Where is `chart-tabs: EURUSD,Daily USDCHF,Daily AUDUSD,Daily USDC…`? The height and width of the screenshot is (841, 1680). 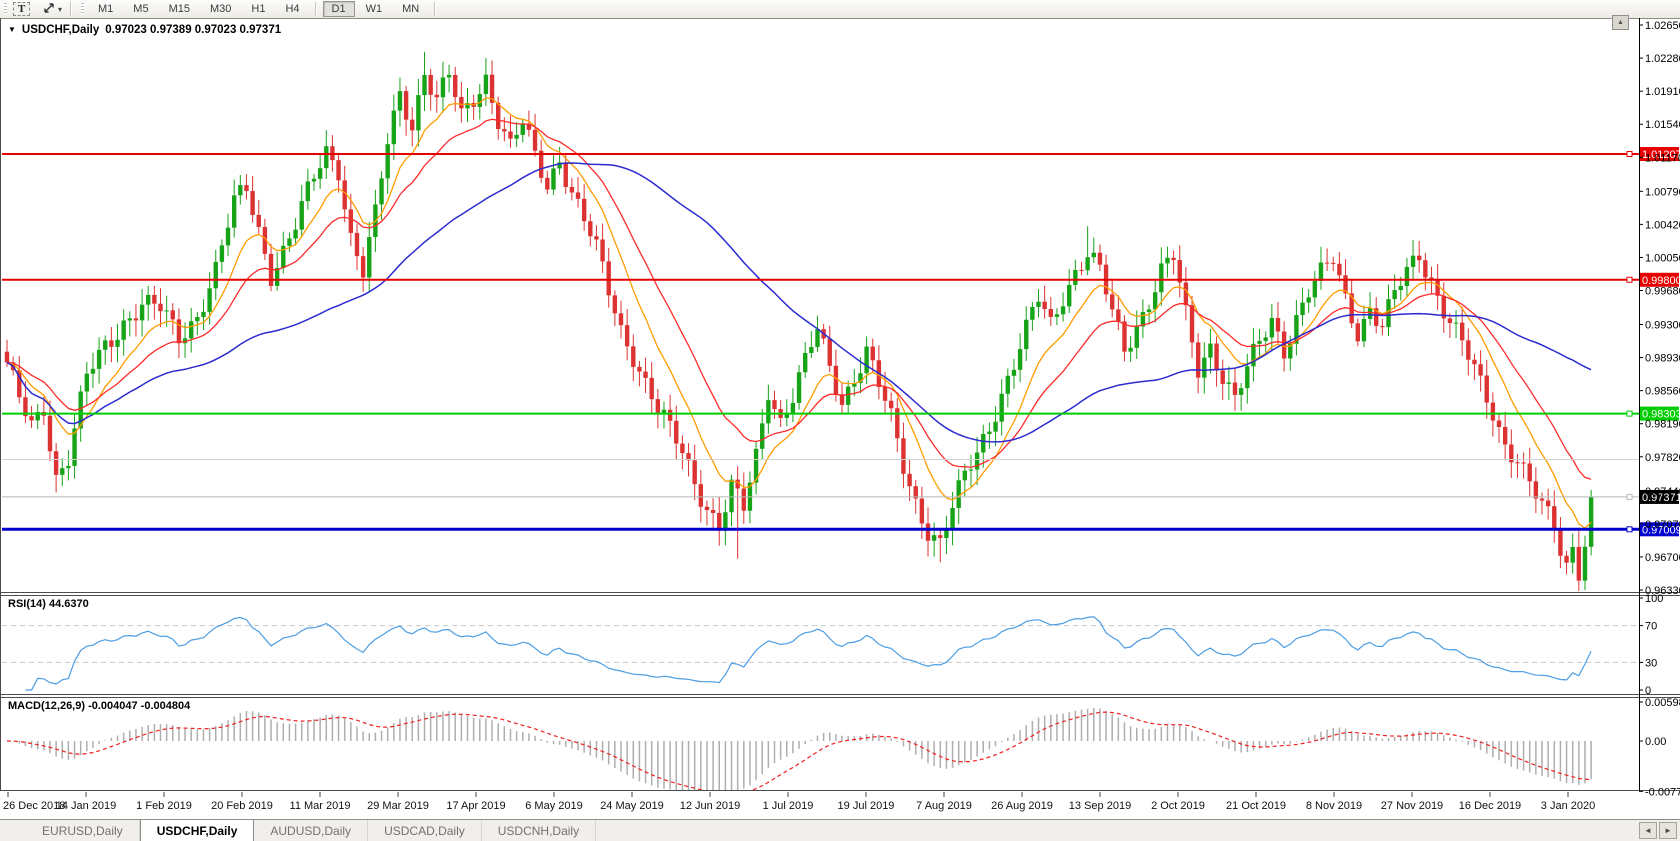
chart-tabs: EURUSD,Daily USDCHF,Daily AUDUSD,Daily USDC… is located at coordinates (311, 830).